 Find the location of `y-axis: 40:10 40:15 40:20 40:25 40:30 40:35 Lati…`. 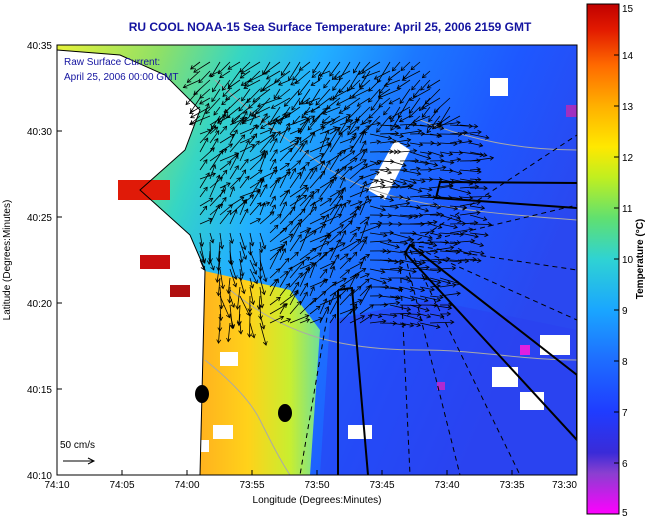

y-axis: 40:10 40:15 40:20 40:25 40:30 40:35 Lati… is located at coordinates (32, 261).